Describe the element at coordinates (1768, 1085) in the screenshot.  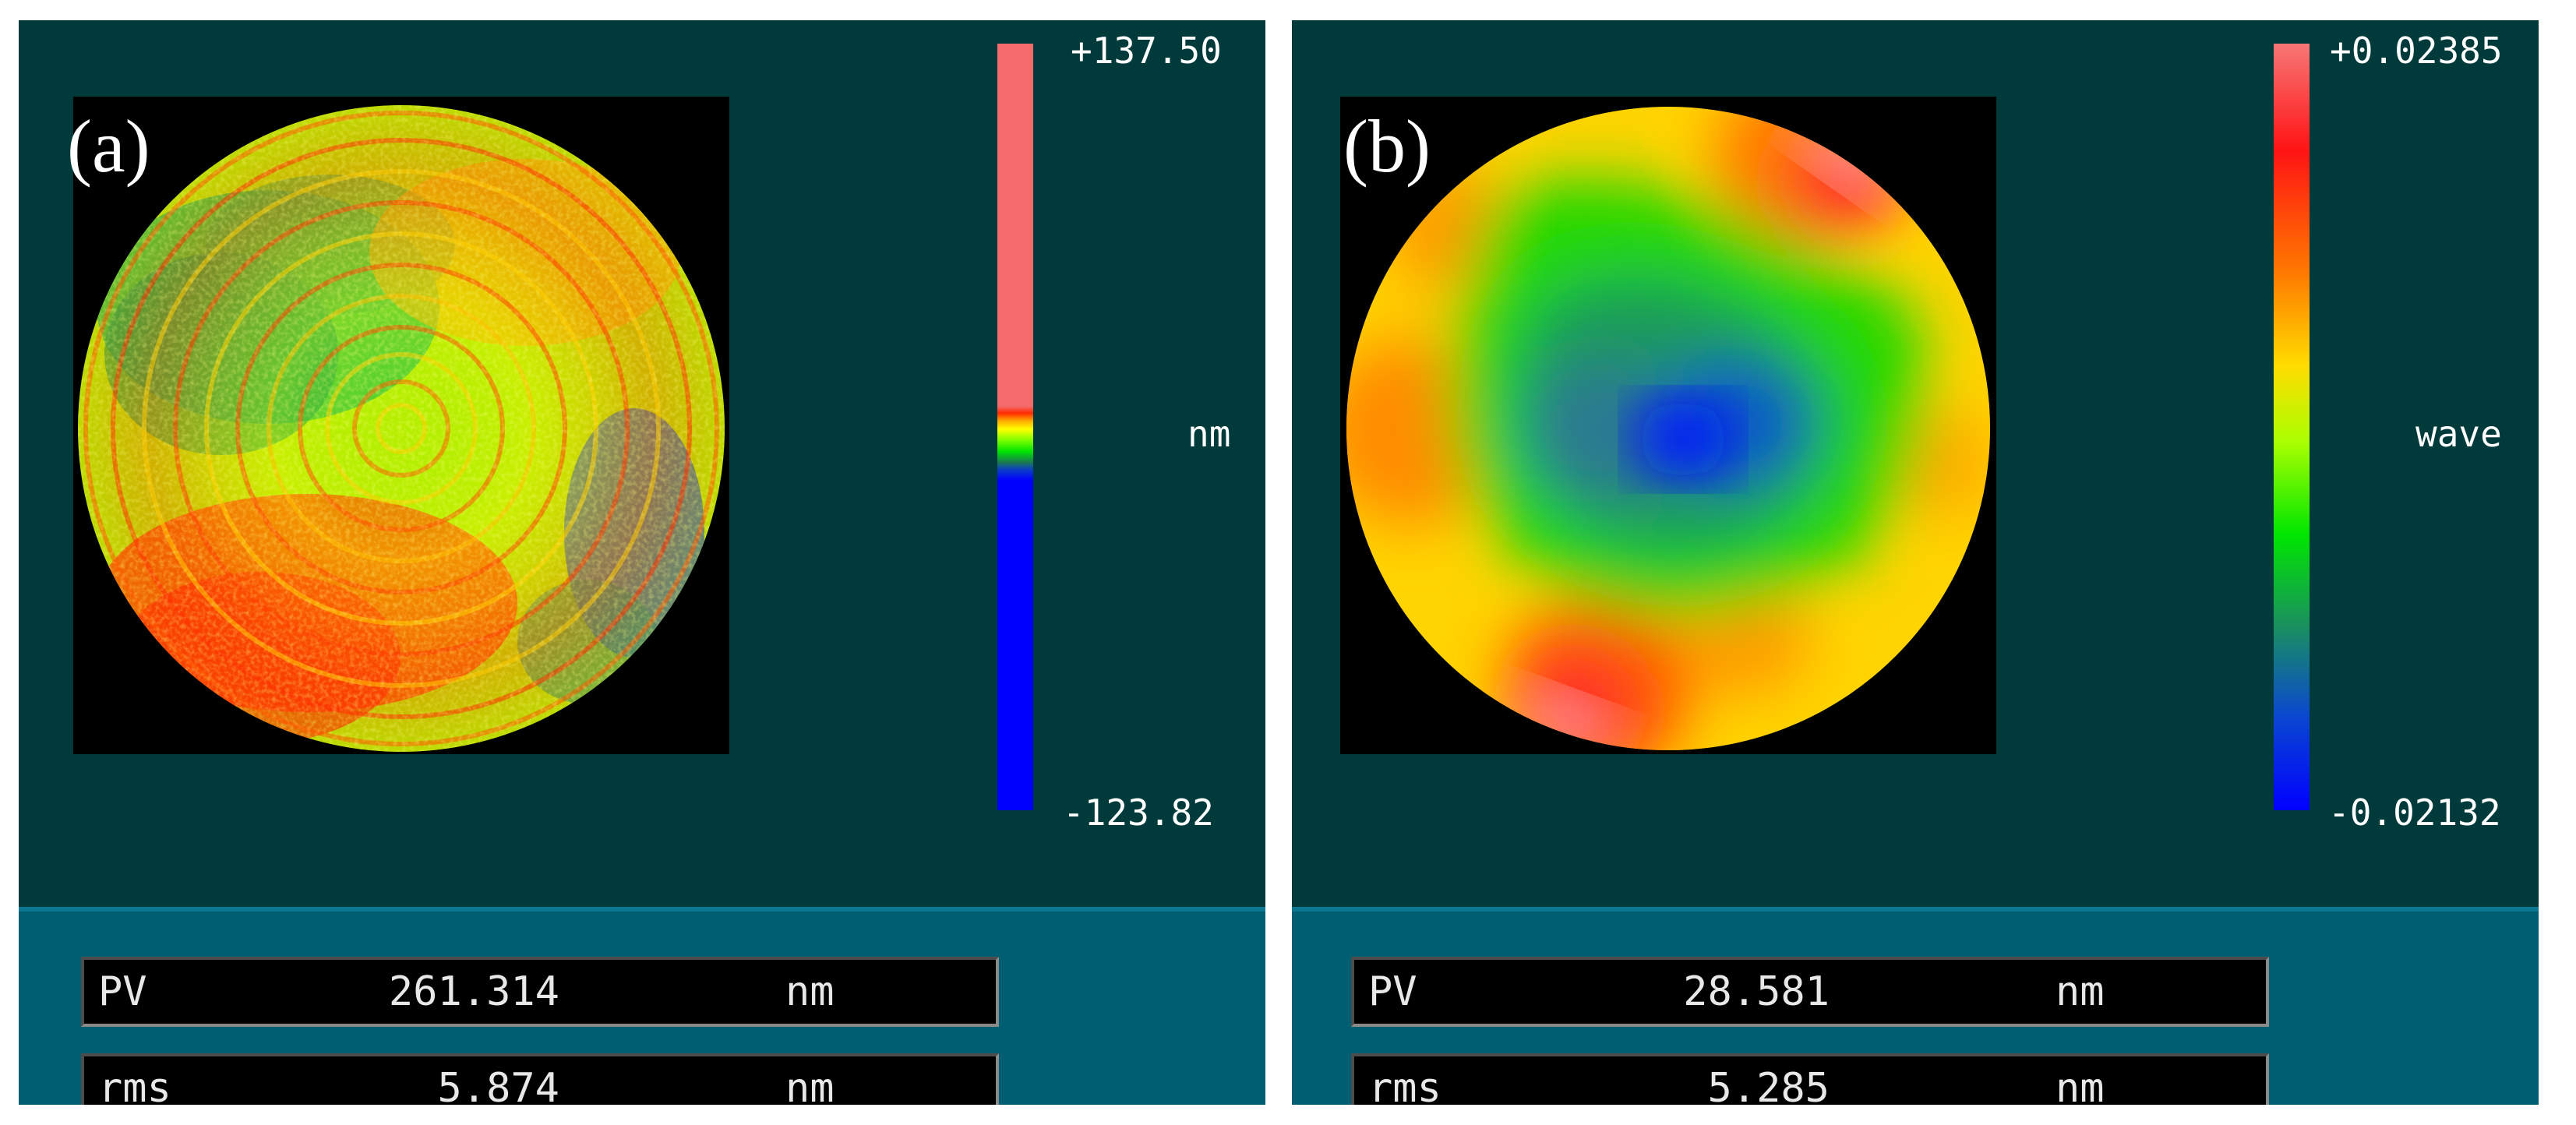
I see `rms-value: 5.285` at that location.